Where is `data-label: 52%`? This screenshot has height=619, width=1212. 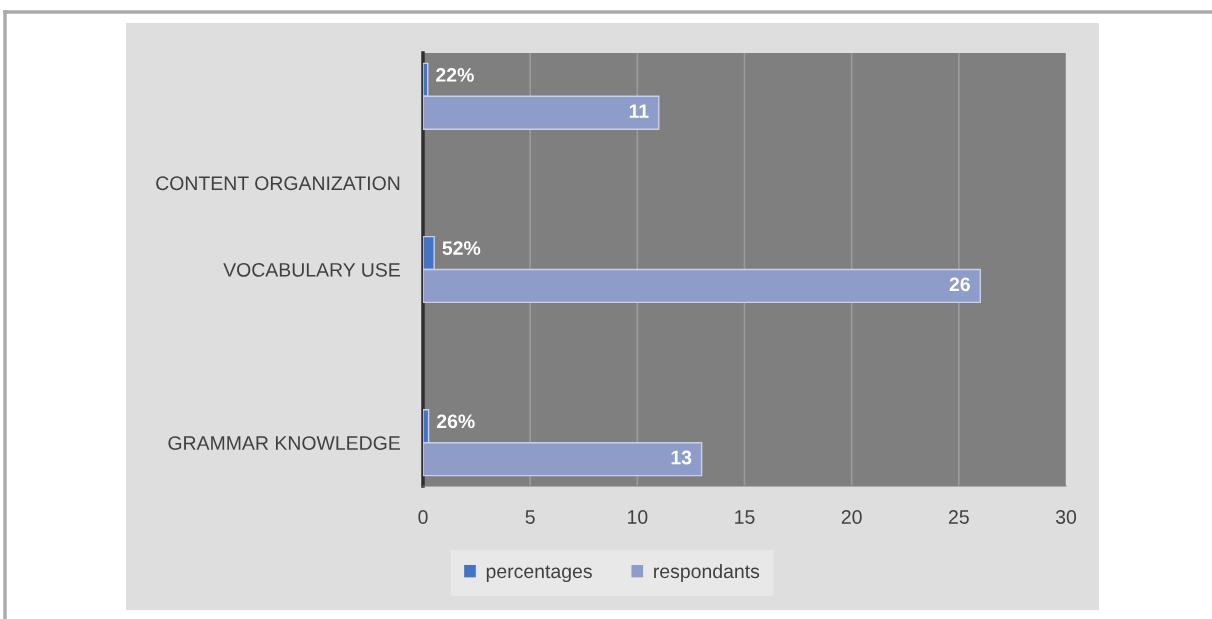
data-label: 52% is located at coordinates (461, 248).